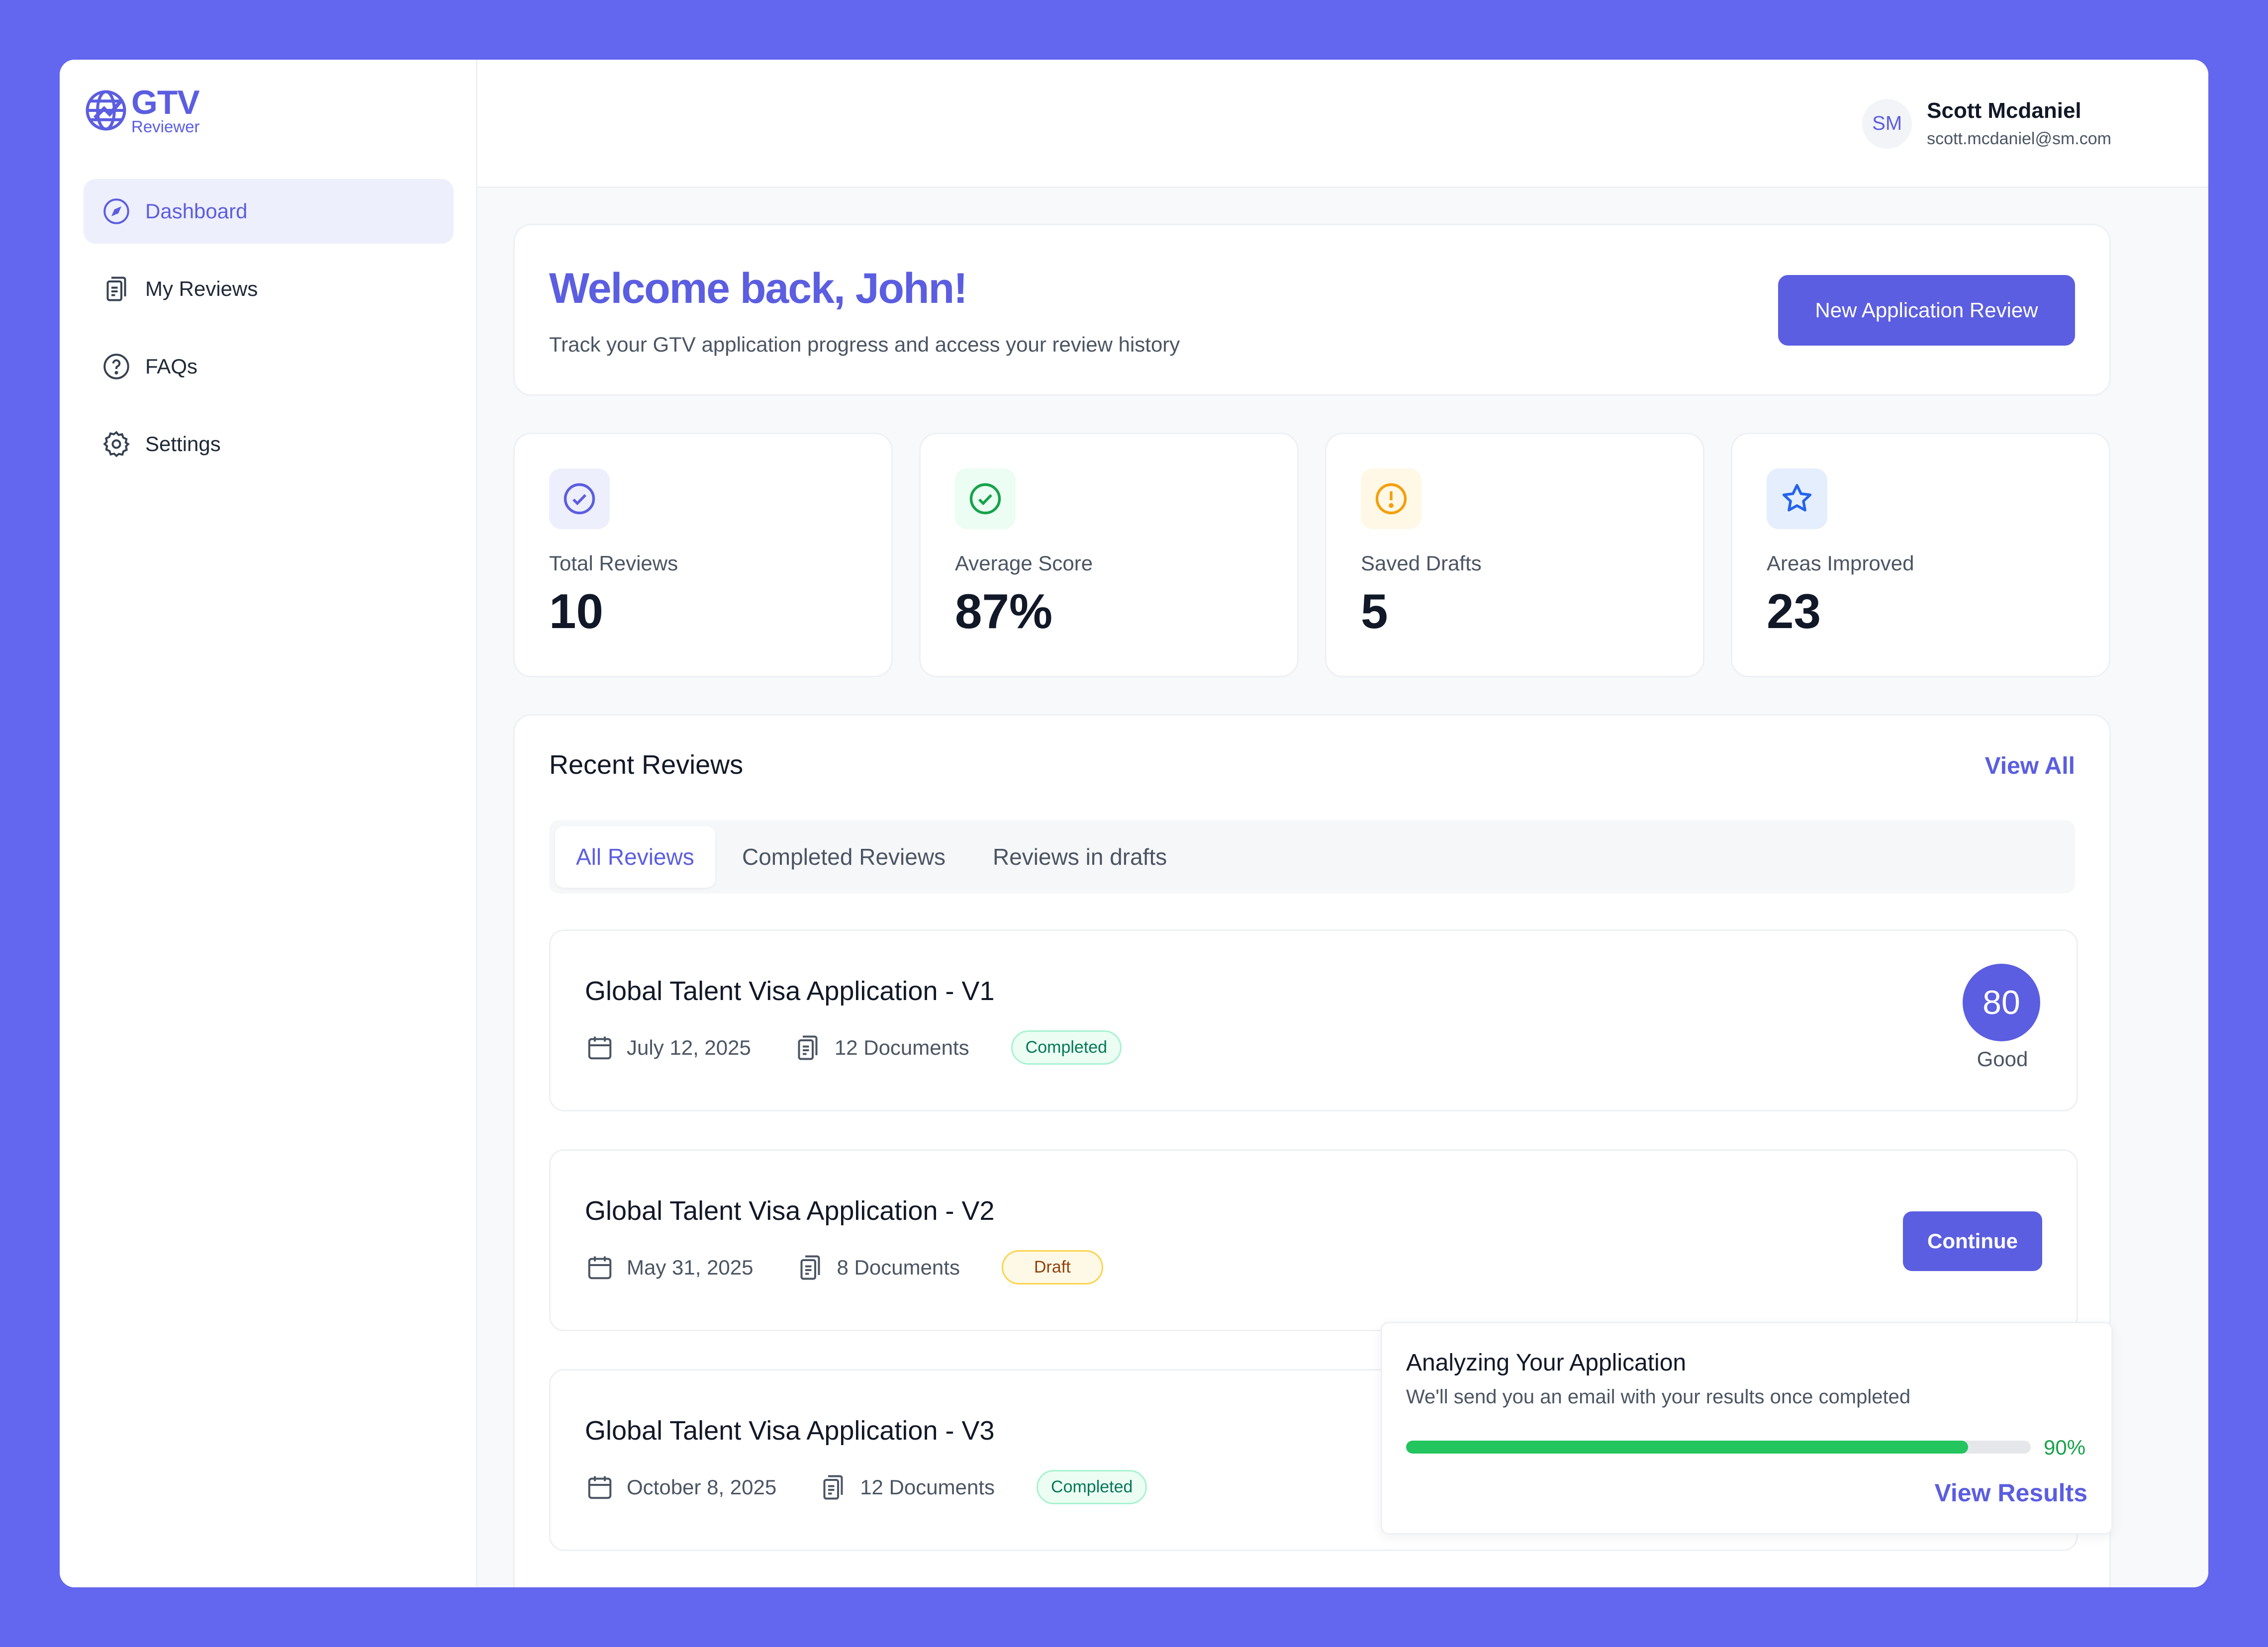  I want to click on score-label: Good, so click(2003, 1059).